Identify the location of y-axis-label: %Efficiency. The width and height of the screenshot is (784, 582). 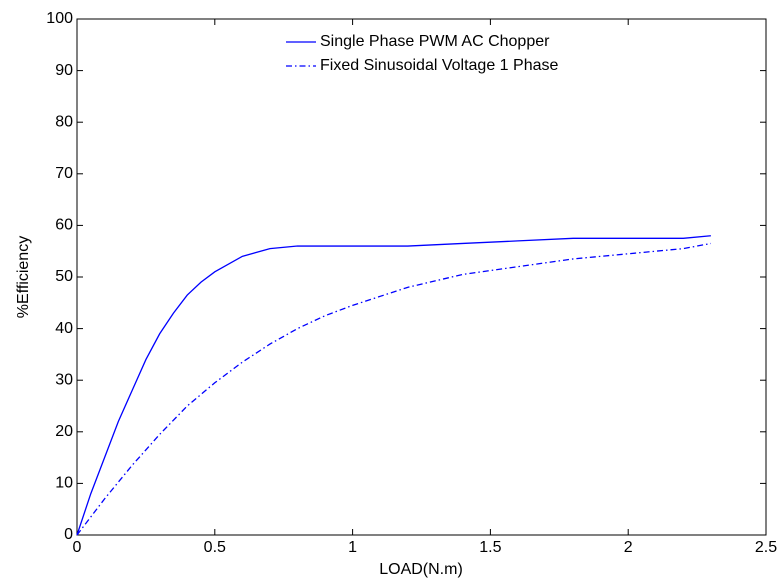
(23, 277).